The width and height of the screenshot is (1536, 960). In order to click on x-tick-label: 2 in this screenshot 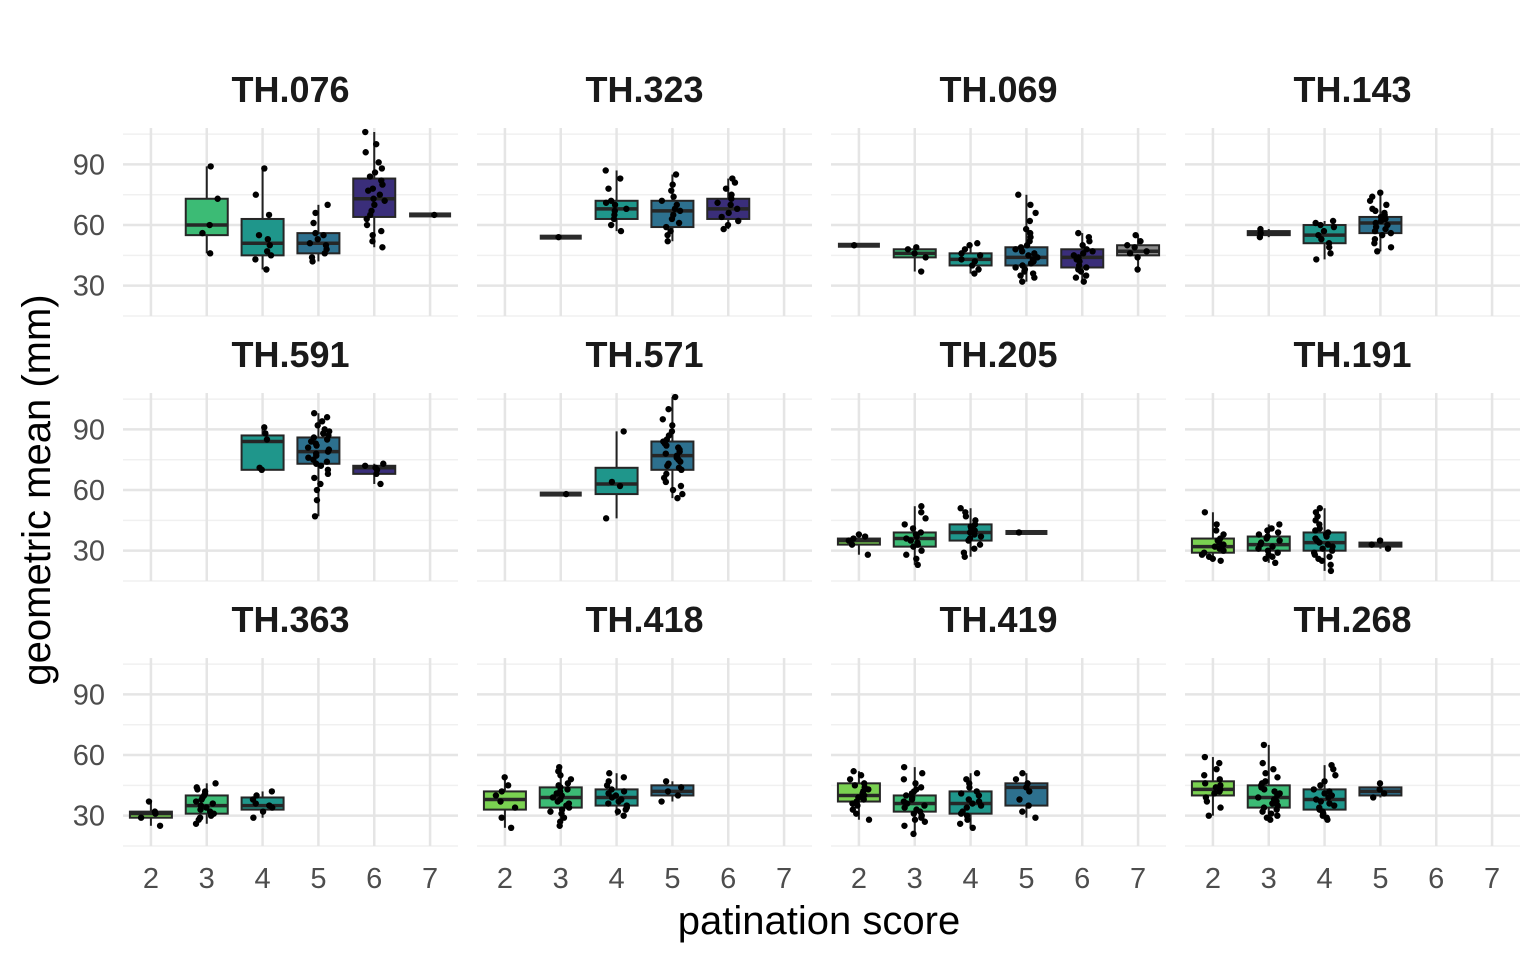, I will do `click(859, 879)`.